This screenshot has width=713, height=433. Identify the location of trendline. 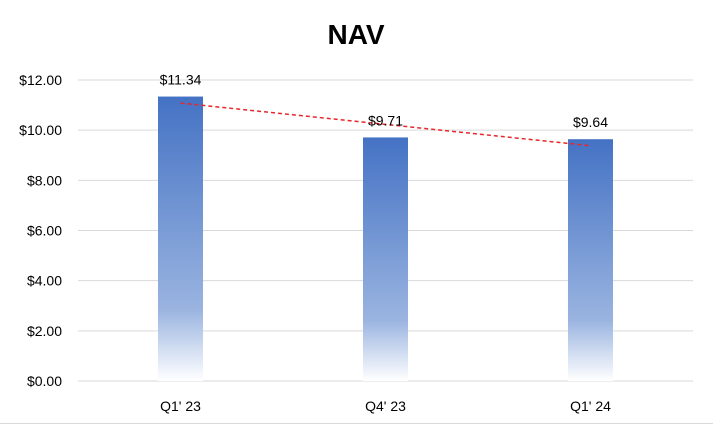
(385, 124).